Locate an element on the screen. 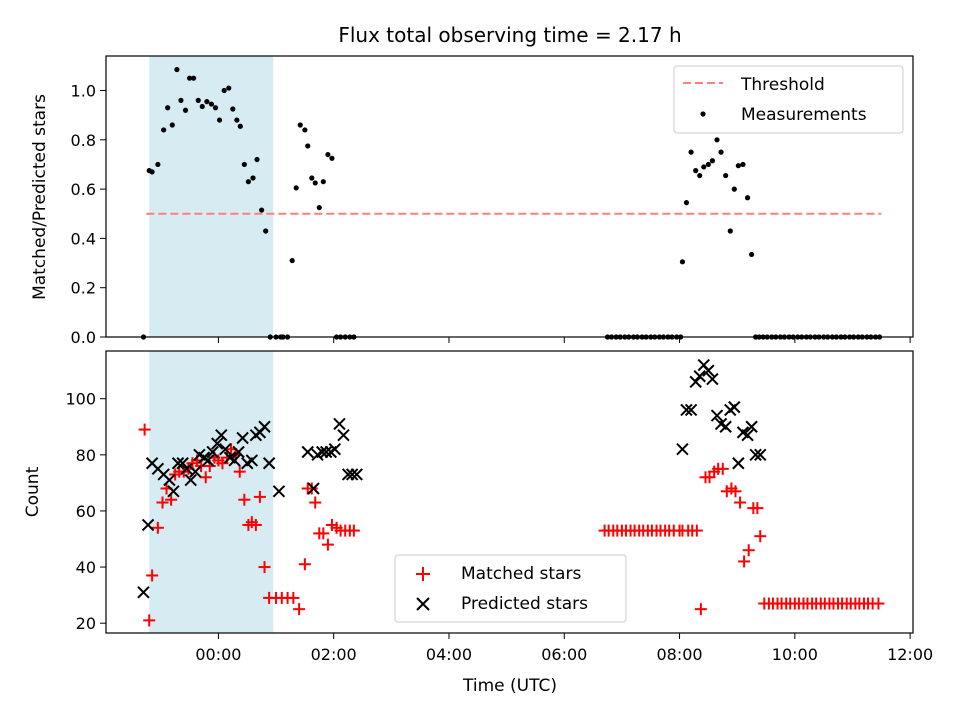  top-y-axis-label: Matched/Predicted stars is located at coordinates (40, 197).